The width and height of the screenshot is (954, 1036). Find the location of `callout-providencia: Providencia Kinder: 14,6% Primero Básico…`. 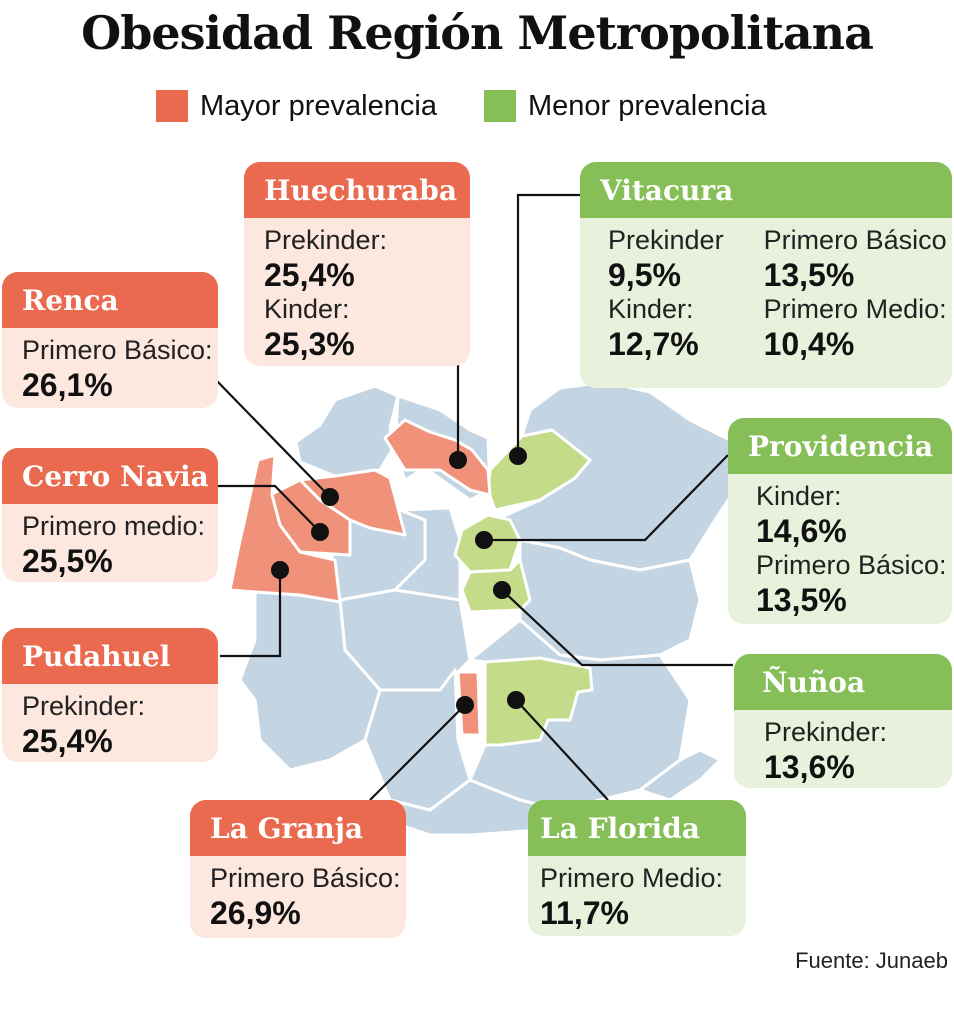

callout-providencia: Providencia Kinder: 14,6% Primero Básico… is located at coordinates (840, 521).